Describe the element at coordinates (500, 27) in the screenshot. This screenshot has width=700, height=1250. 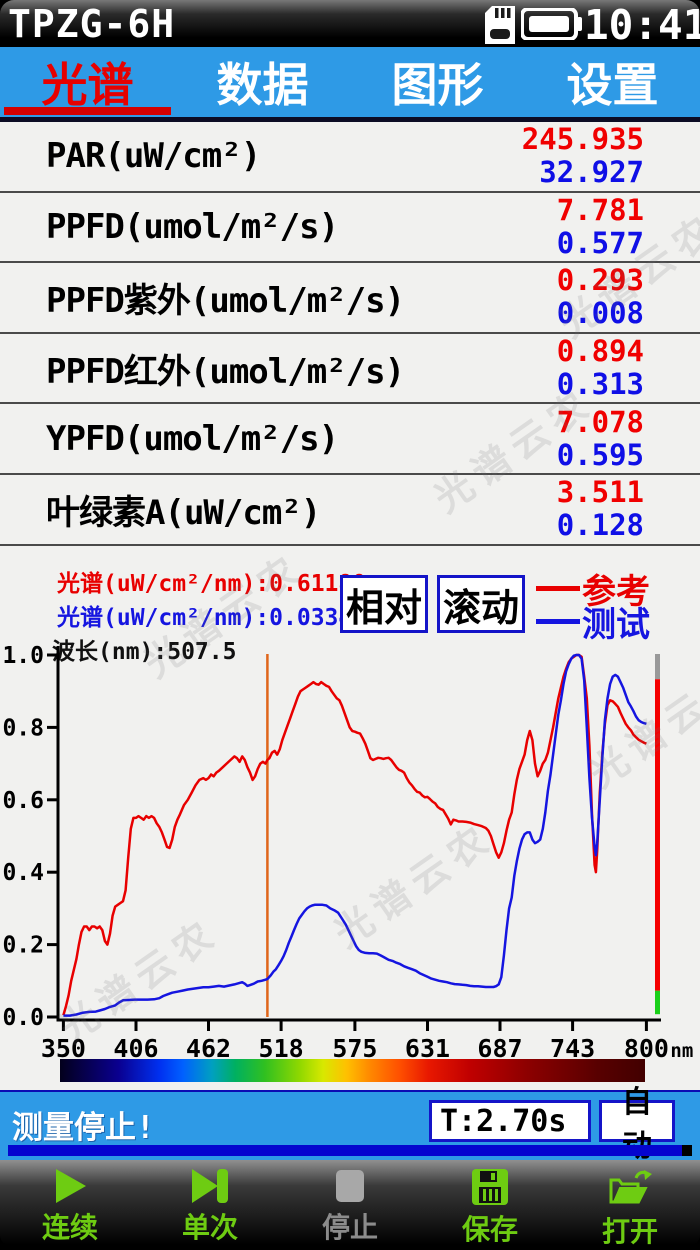
I see `sd-card-icon` at that location.